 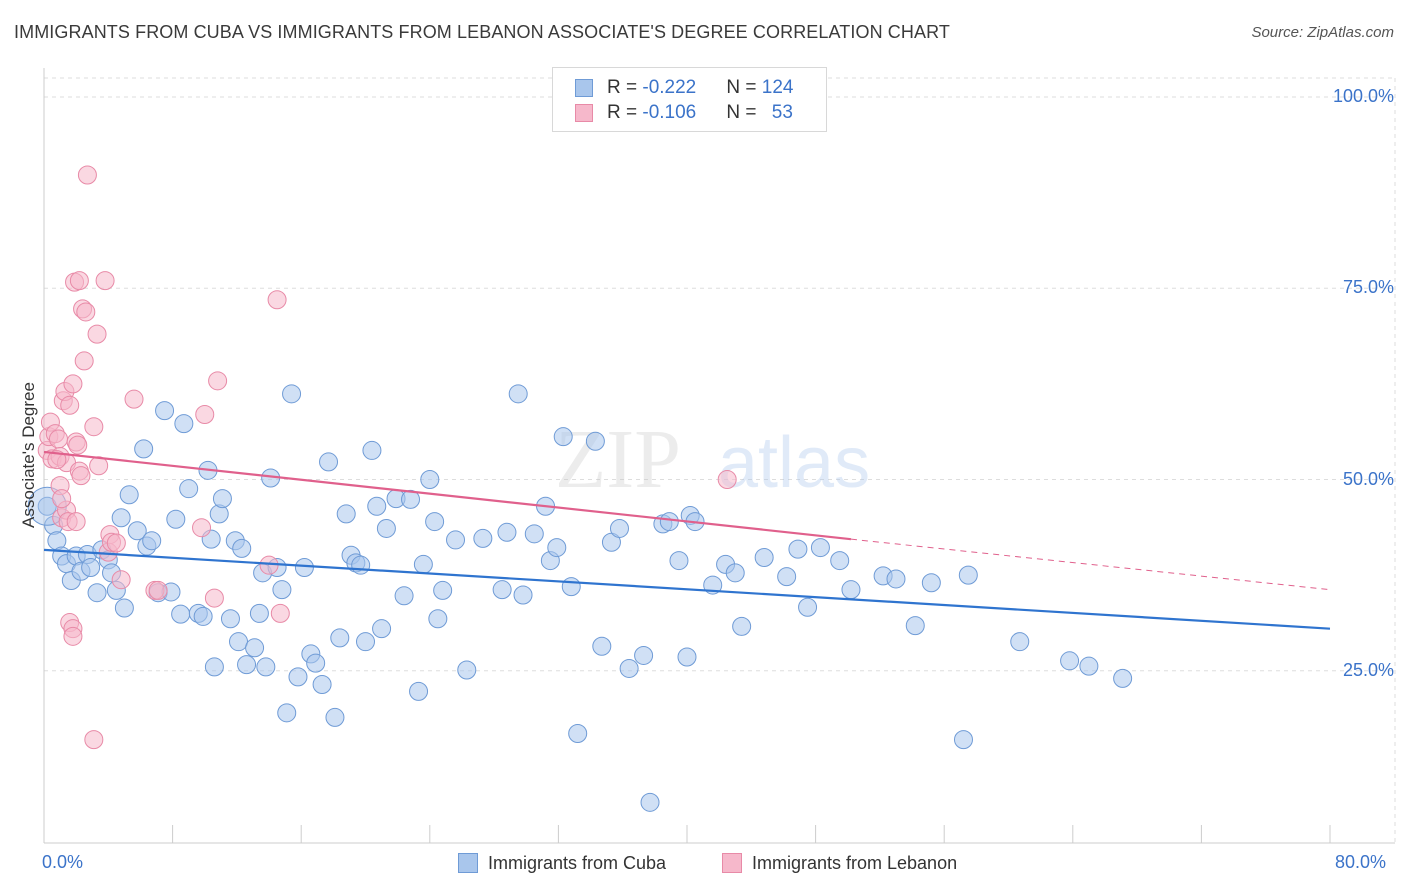 What do you see at coordinates (584, 113) in the screenshot?
I see `legend-swatch-lebanon` at bounding box center [584, 113].